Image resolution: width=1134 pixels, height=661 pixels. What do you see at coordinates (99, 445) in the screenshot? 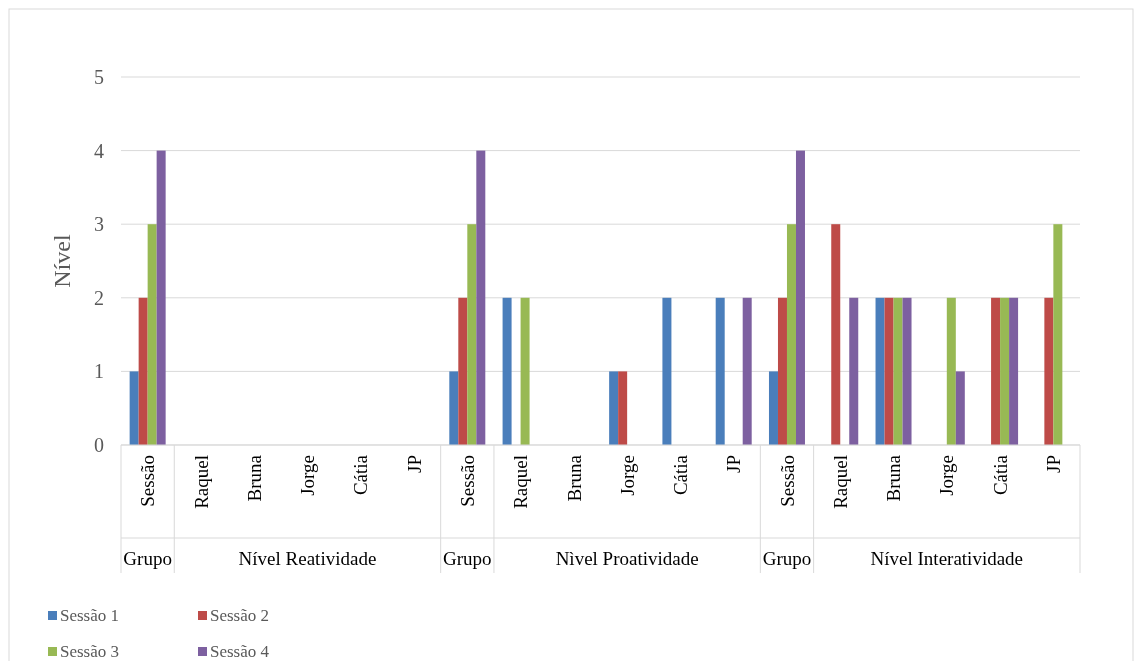
I see `y-tick-label: 0` at bounding box center [99, 445].